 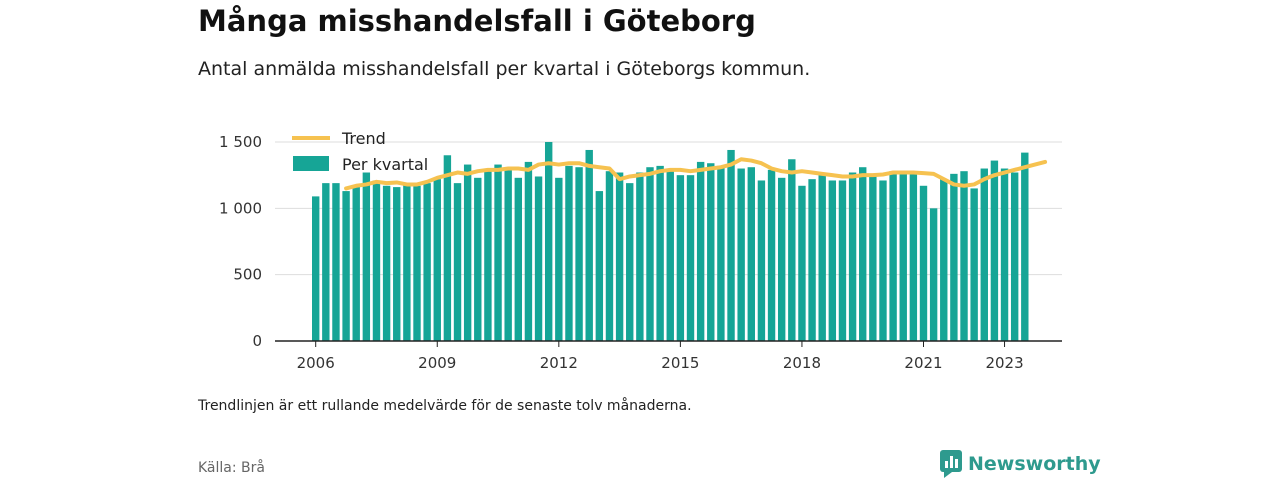 I want to click on y-axis-ticks: 0 500 1 000 1 500, so click(x=240, y=241).